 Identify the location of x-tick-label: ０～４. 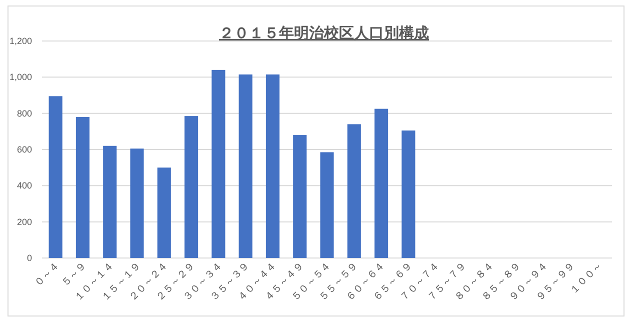
(47, 275).